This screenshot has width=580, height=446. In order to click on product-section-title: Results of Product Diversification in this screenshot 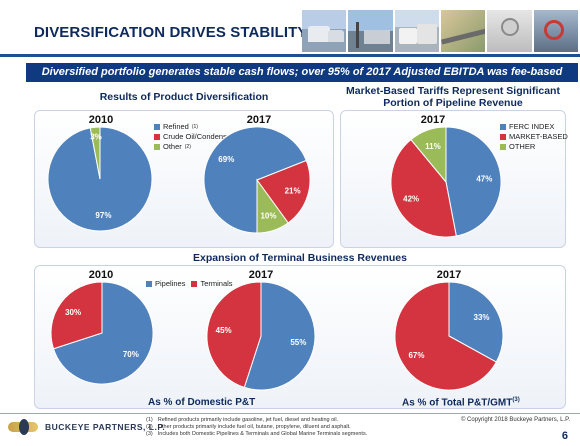, I will do `click(184, 97)`.